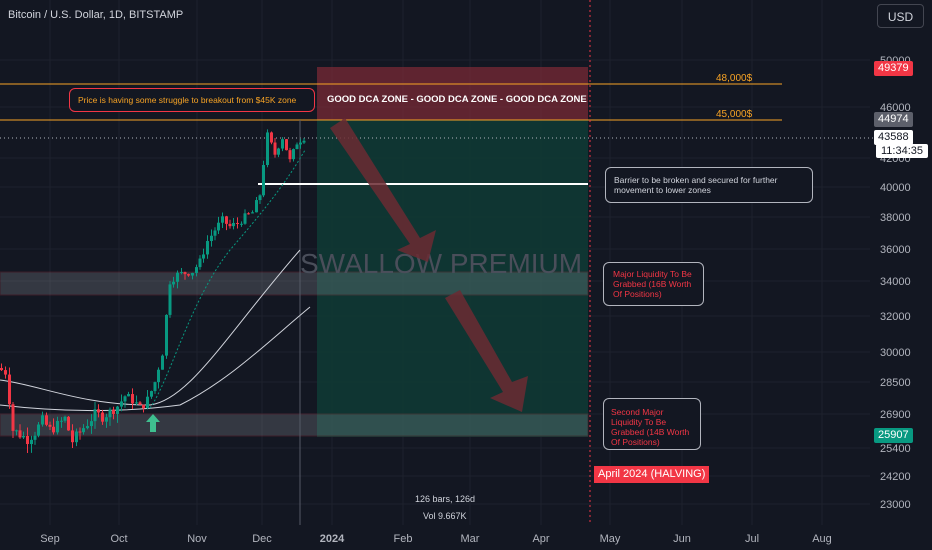  I want to click on x-tick-label: 2024, so click(332, 539).